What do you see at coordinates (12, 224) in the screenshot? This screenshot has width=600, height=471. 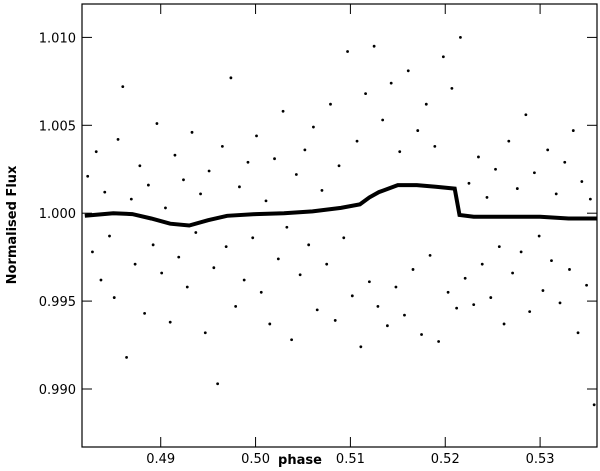 I see `y-axis-label: Normalised Flux` at bounding box center [12, 224].